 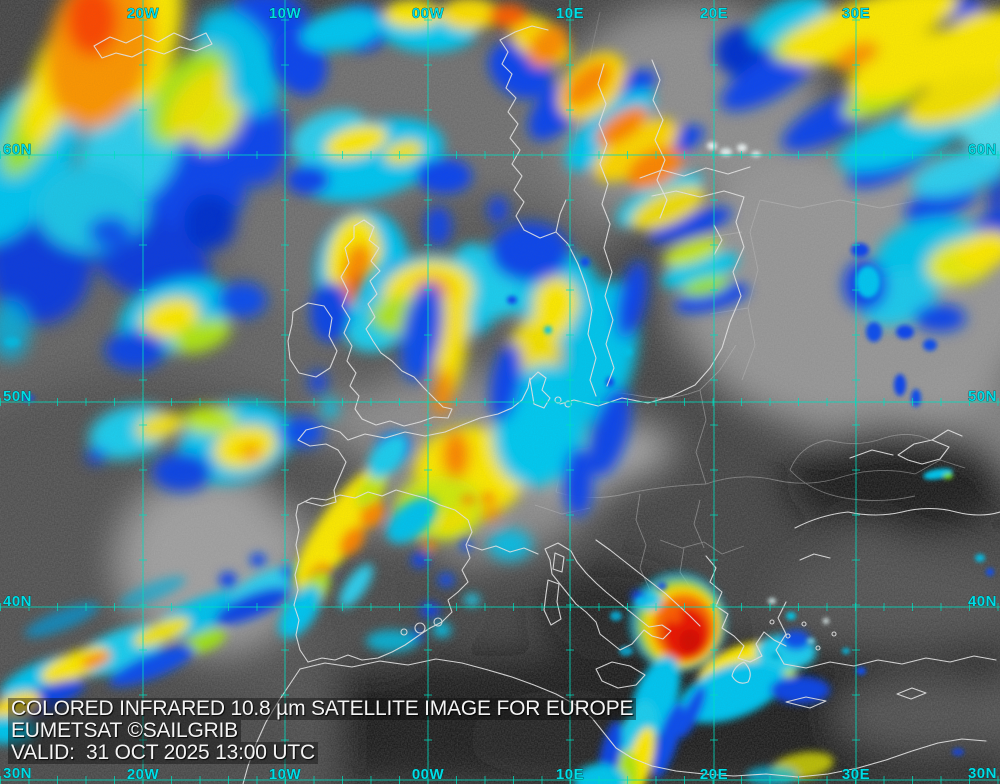 I want to click on lat-label-right: 50N, so click(x=982, y=396).